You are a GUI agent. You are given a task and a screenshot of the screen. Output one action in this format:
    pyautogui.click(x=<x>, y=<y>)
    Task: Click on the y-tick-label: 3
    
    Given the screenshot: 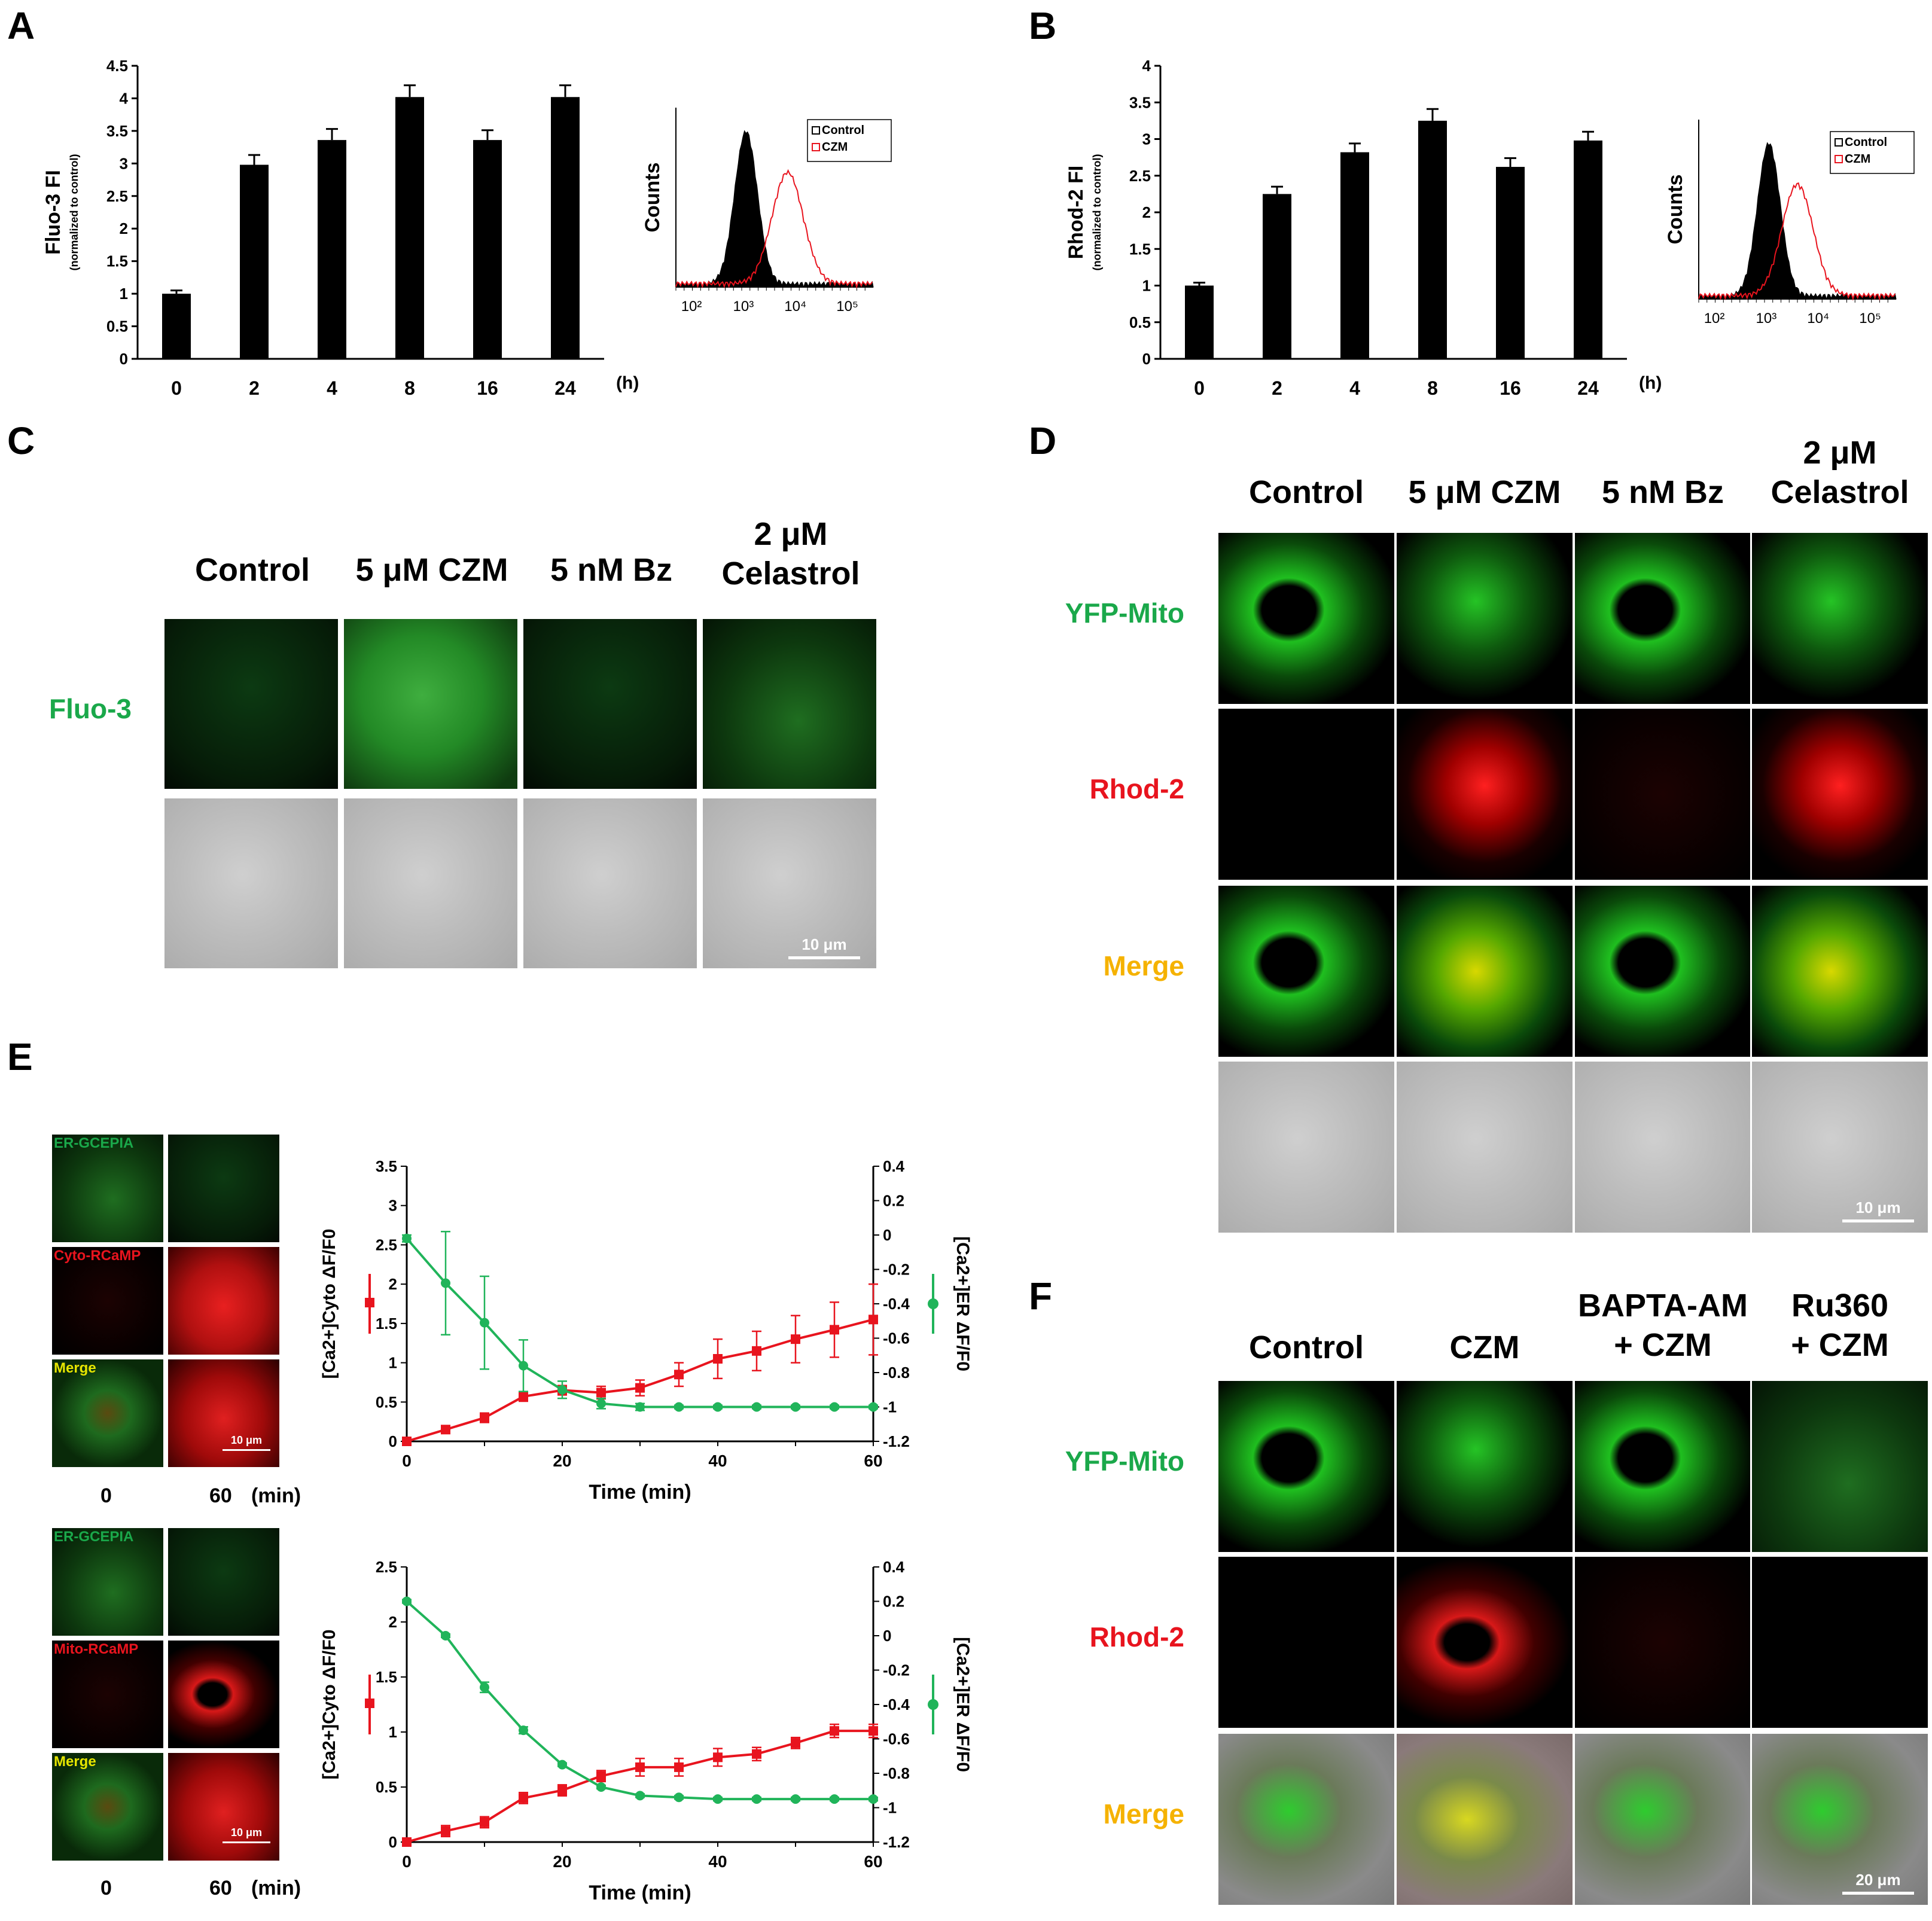 What is the action you would take?
    pyautogui.click(x=1146, y=139)
    